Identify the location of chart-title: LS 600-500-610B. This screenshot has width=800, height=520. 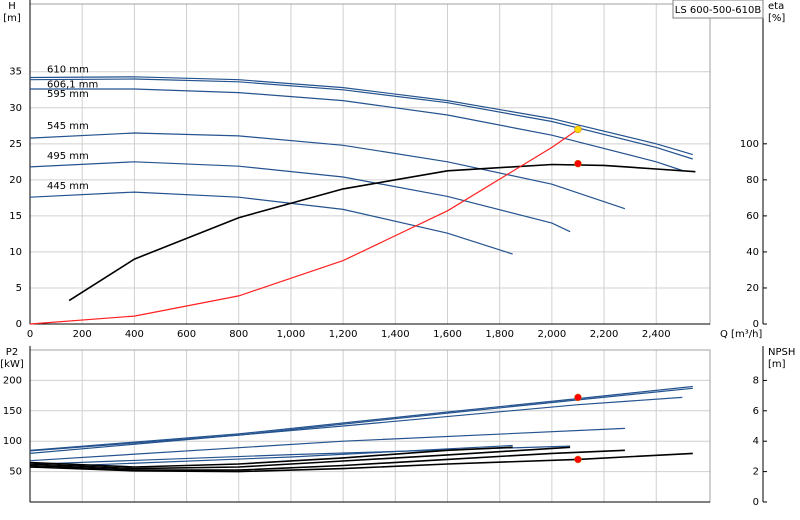
(718, 10).